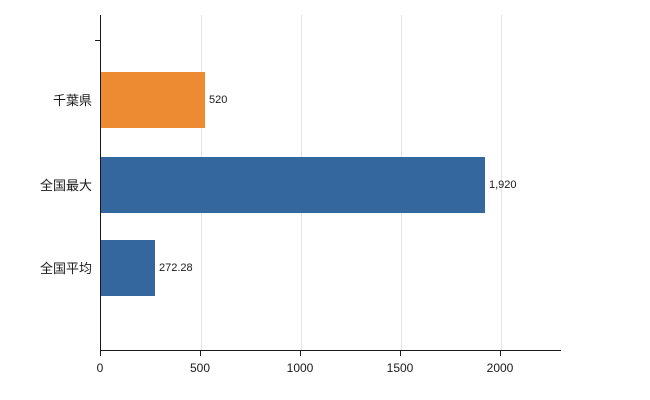  What do you see at coordinates (503, 185) in the screenshot?
I see `value-label-1: 1,920` at bounding box center [503, 185].